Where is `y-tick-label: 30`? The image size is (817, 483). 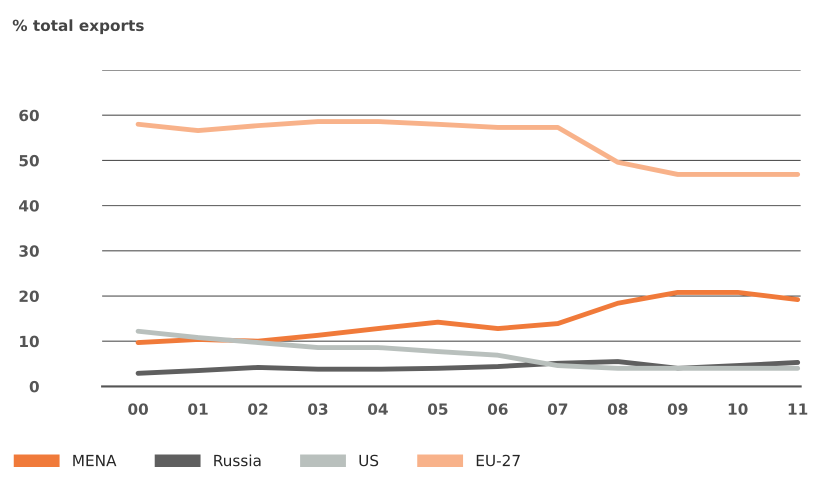 y-tick-label: 30 is located at coordinates (29, 251).